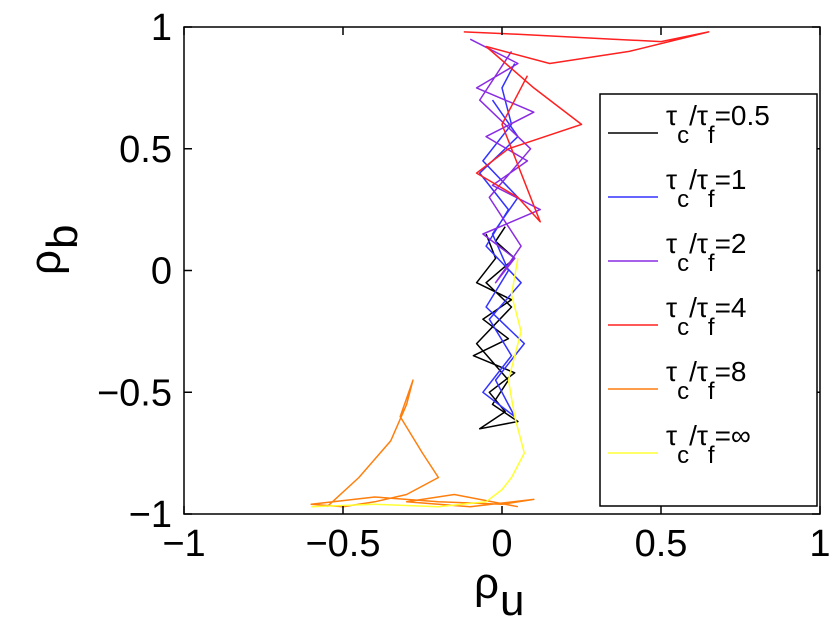  I want to click on legend-label: τc/τf=2, so click(706, 252).